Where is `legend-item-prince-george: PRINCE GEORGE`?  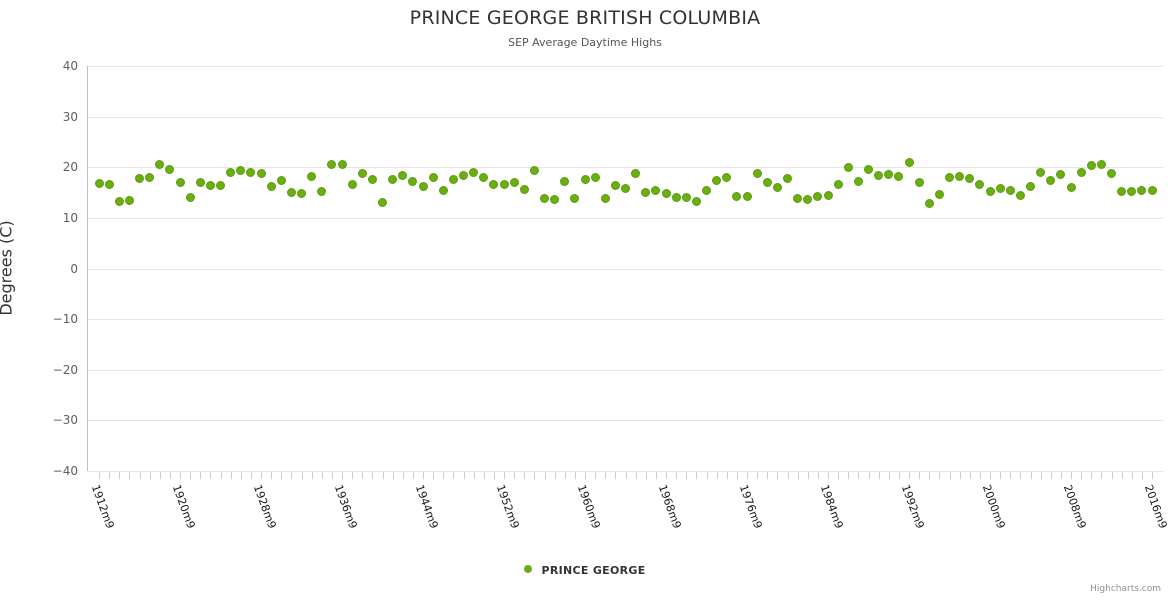 legend-item-prince-george: PRINCE GEORGE is located at coordinates (593, 570).